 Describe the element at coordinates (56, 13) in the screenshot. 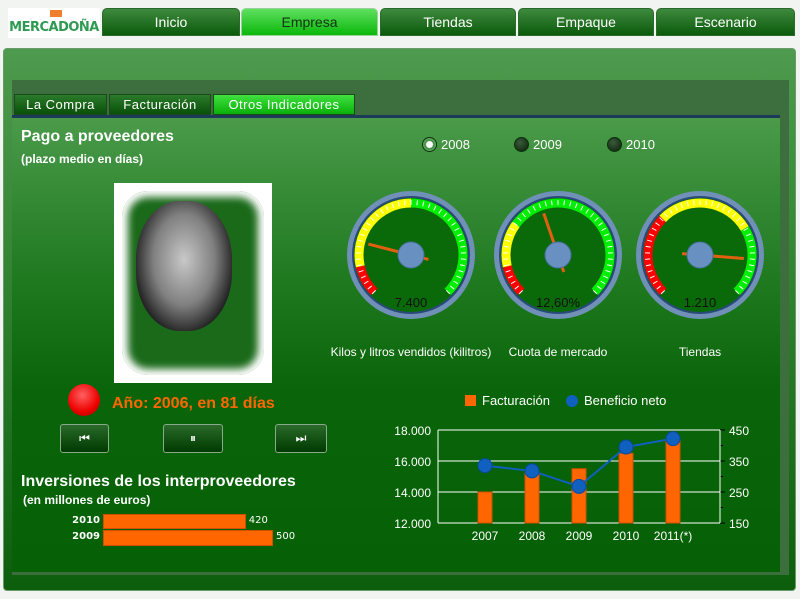

I see `basket-icon` at that location.